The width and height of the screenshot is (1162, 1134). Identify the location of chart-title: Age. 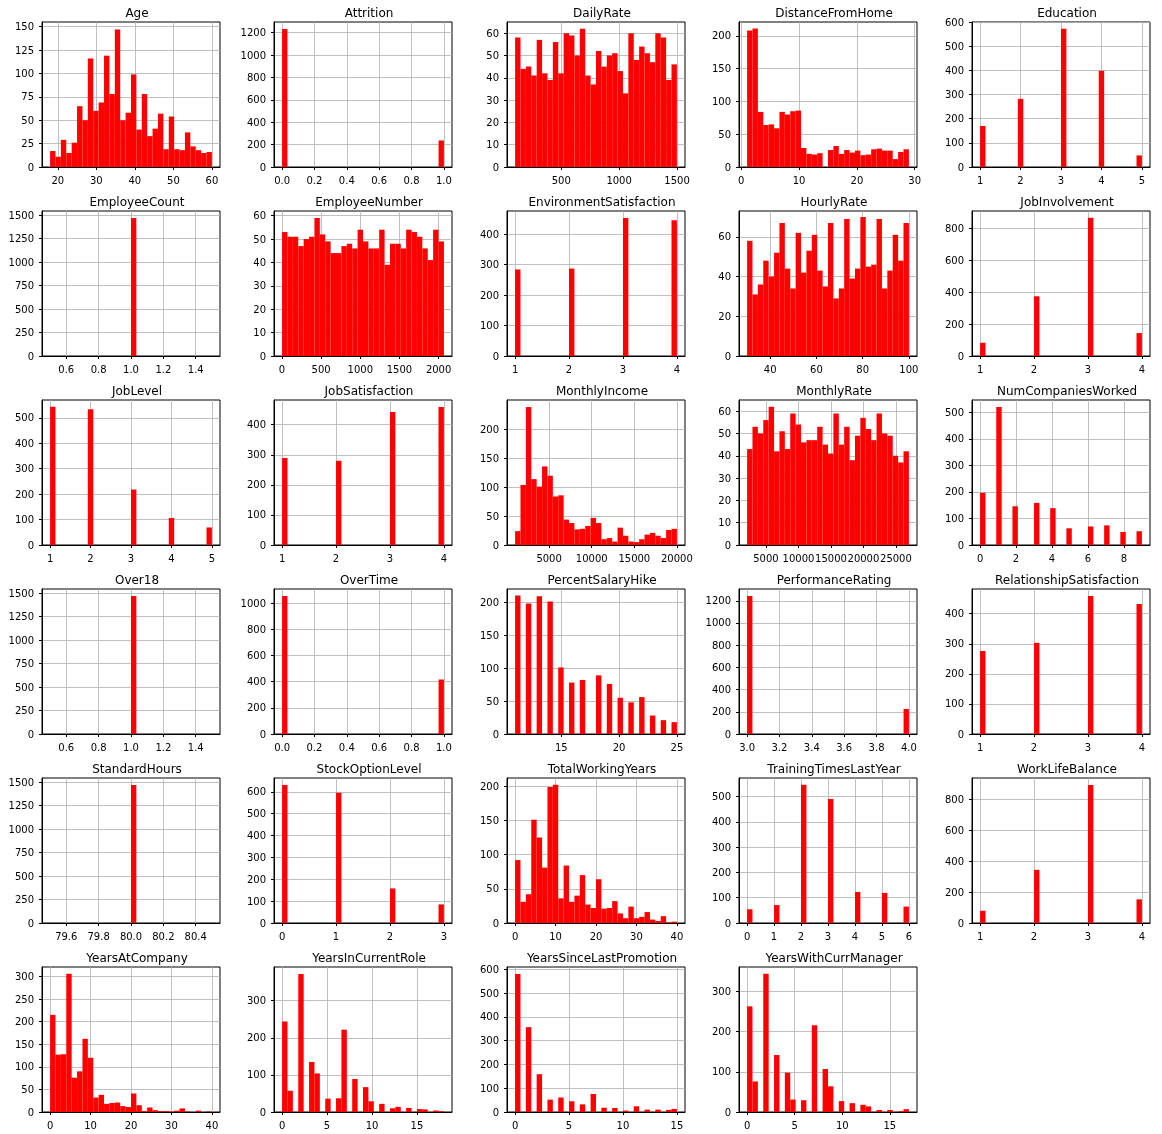
(137, 13).